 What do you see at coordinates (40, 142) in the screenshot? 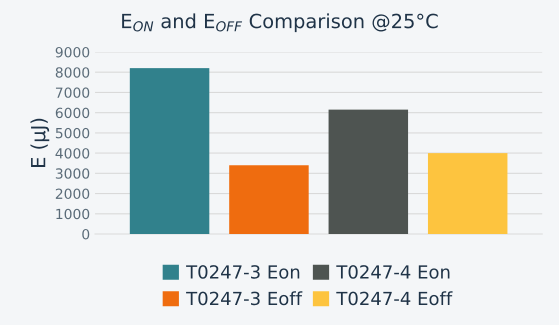
I see `y-axis-title: E (μJ)` at bounding box center [40, 142].